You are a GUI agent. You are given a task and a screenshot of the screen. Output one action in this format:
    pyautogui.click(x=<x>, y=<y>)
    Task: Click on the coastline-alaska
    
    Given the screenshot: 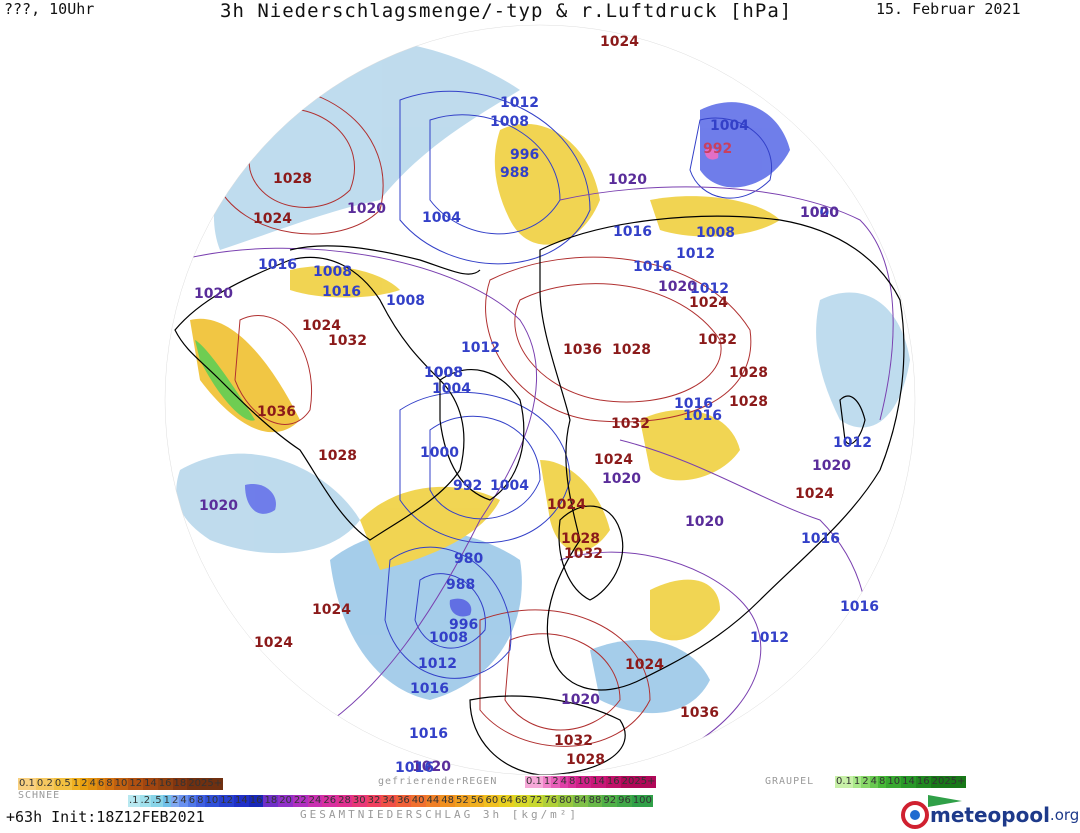 What is the action you would take?
    pyautogui.click(x=385, y=260)
    